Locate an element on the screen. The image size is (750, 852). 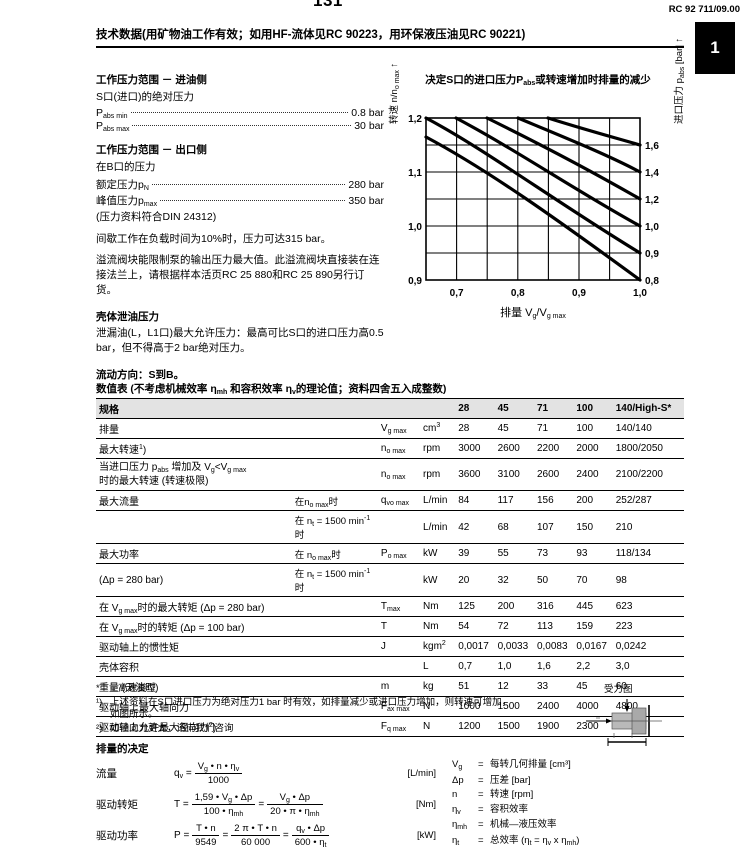
chart-xlabel: 排量 Vg/Vg max is located at coordinates (533, 312).